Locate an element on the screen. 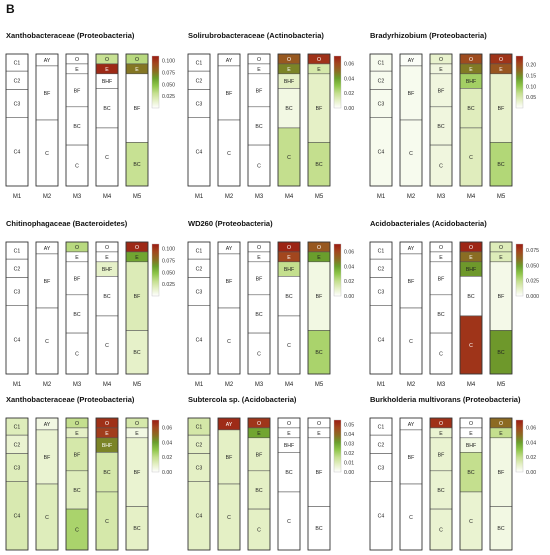 This screenshot has height=555, width=550. legend-tick-label: 0.02 is located at coordinates (349, 282).